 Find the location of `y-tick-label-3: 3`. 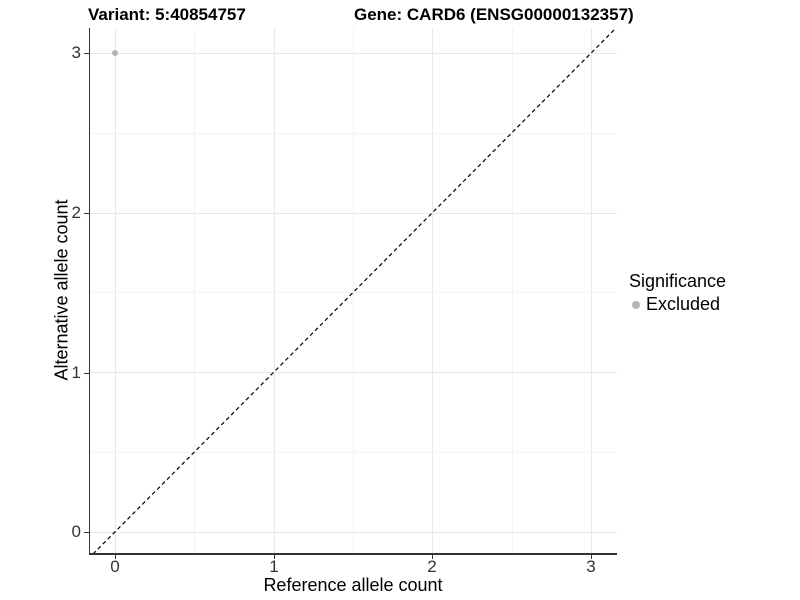

y-tick-label-3: 3 is located at coordinates (76, 52).